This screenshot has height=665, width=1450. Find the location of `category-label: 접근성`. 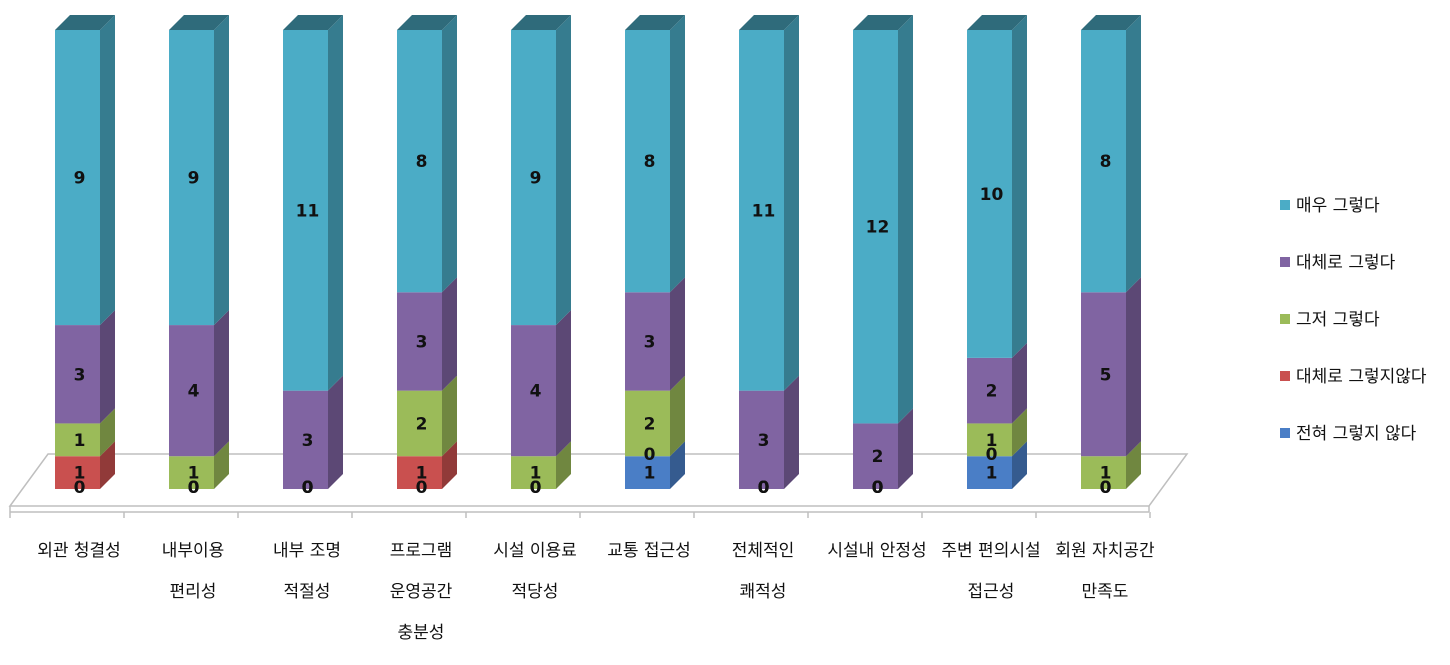

category-label: 접근성 is located at coordinates (991, 592).